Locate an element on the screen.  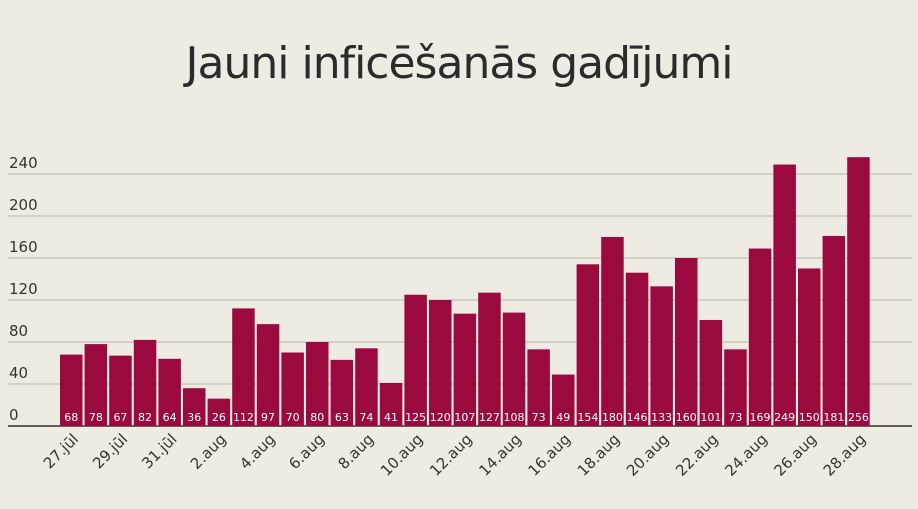
bar-value-label: 67 is located at coordinates (120, 417).